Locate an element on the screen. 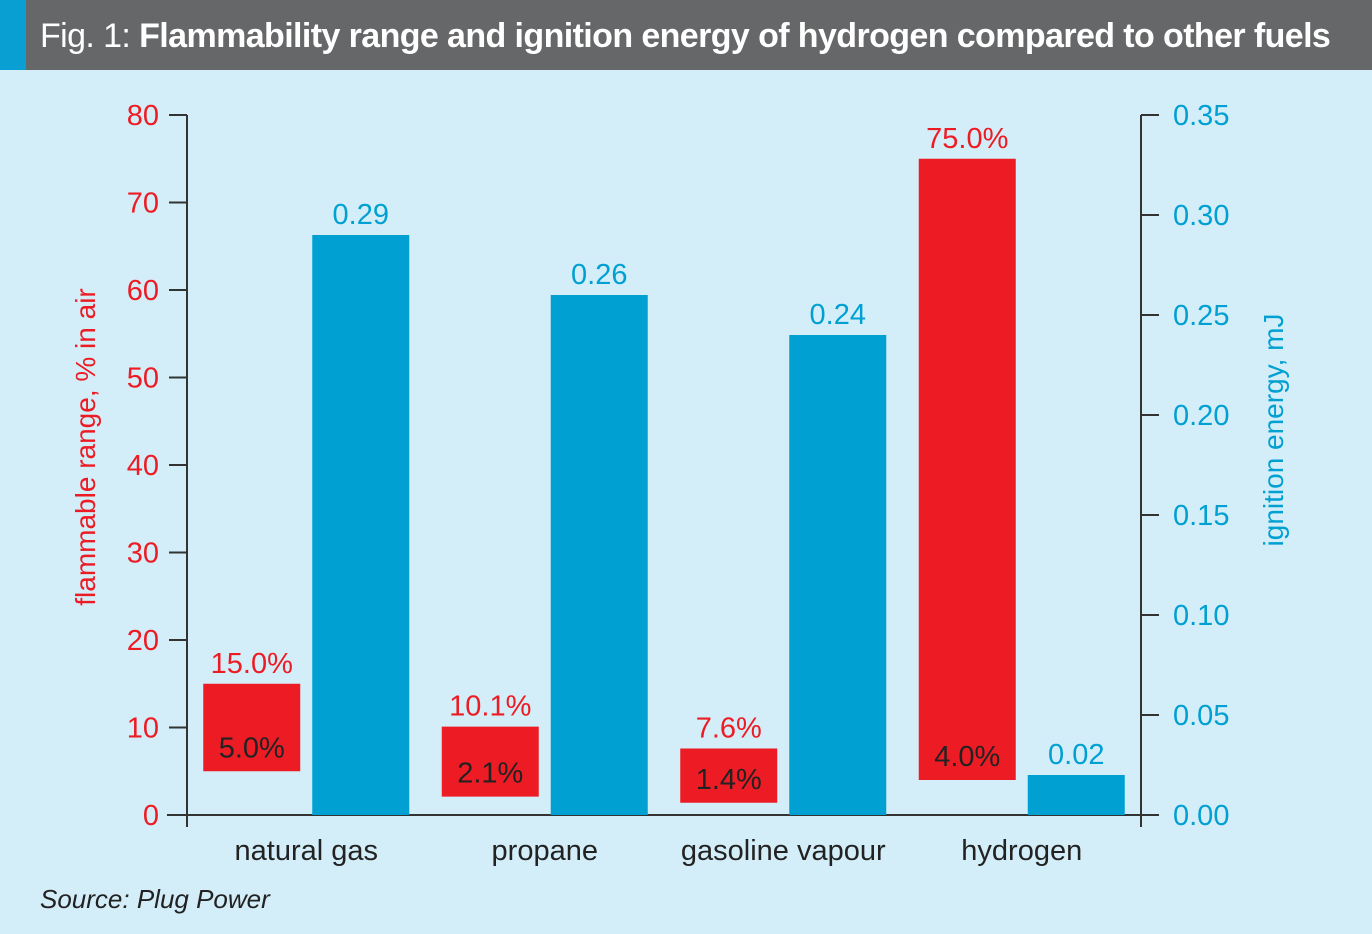  source-note: Source: Plug Power is located at coordinates (155, 899).